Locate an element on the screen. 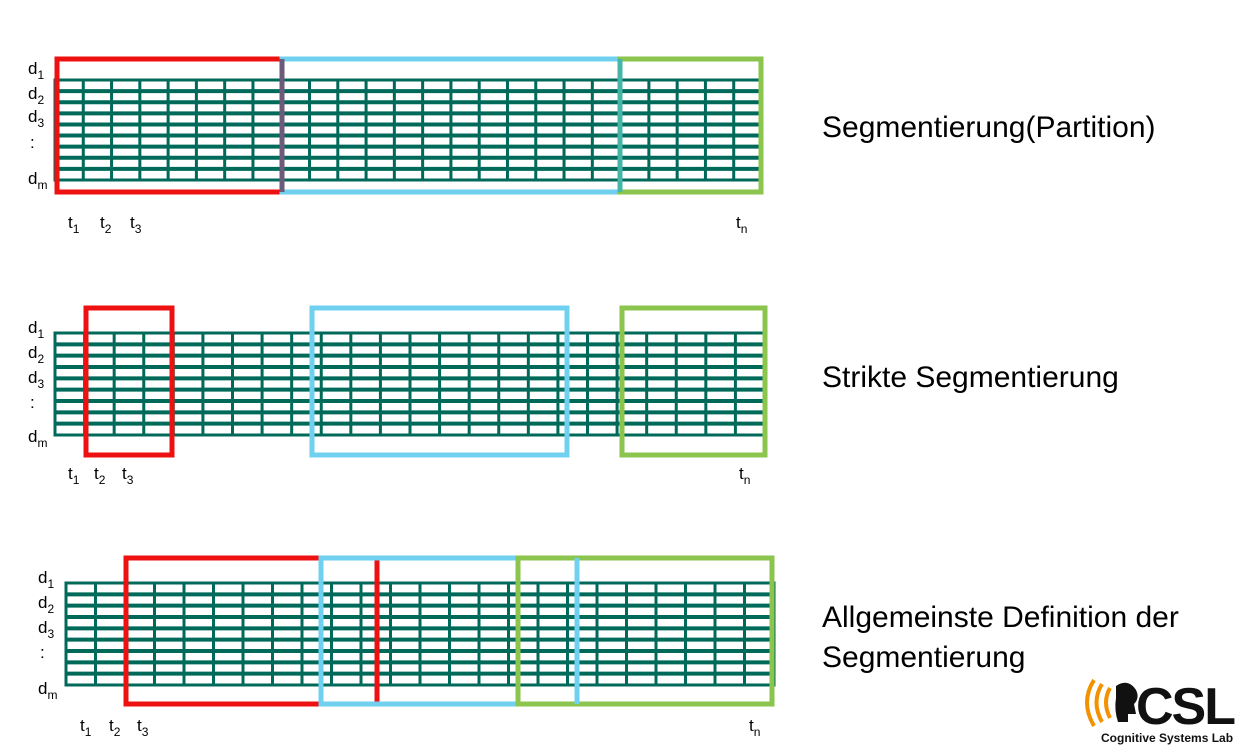 The width and height of the screenshot is (1244, 754). caption-line: Allgemeinste Definition der is located at coordinates (1000, 617).